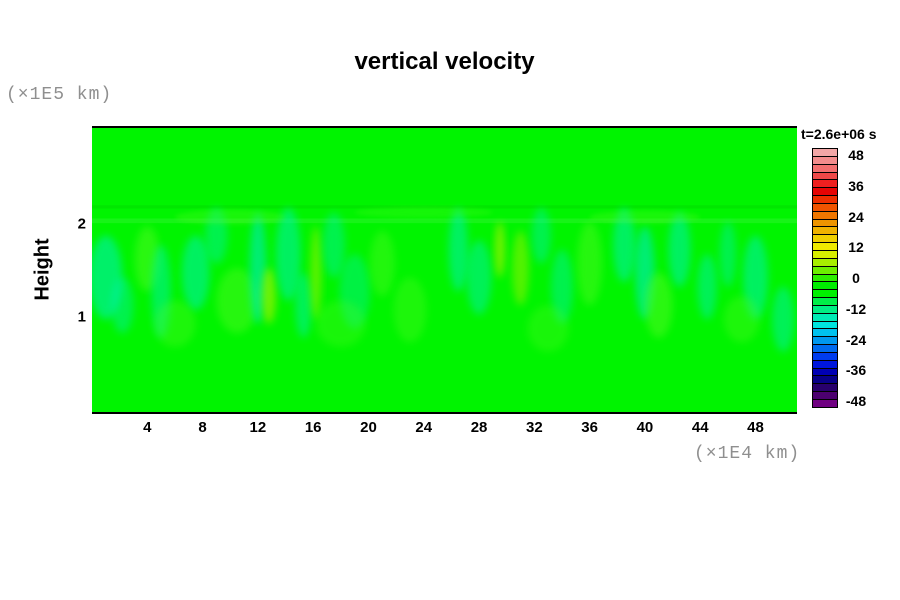 Image resolution: width=900 pixels, height=600 pixels. What do you see at coordinates (479, 427) in the screenshot?
I see `x-tick-label: 28` at bounding box center [479, 427].